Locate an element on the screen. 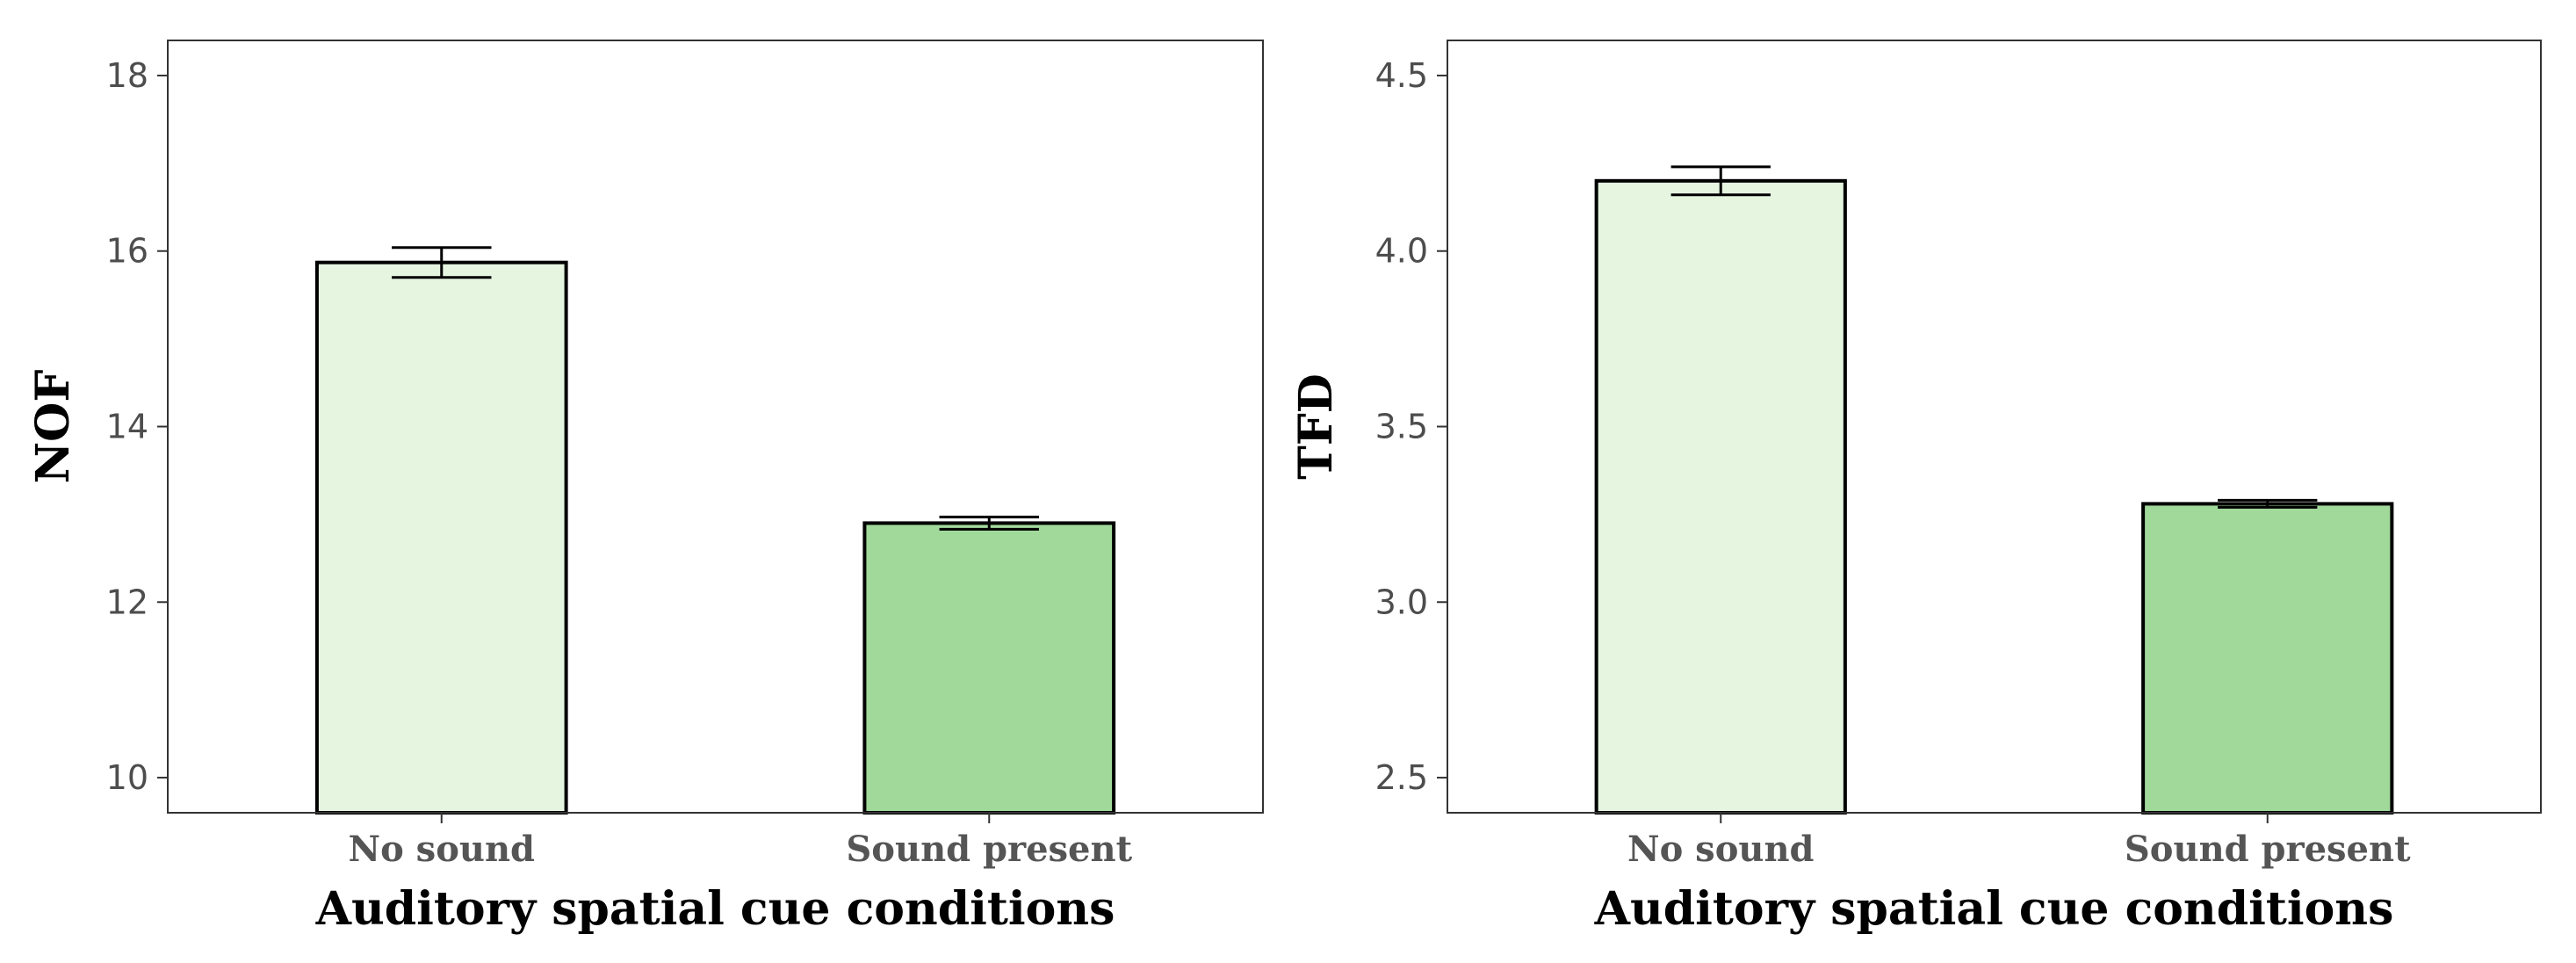 The height and width of the screenshot is (963, 2576). chart-1-y-tick-label: 18 is located at coordinates (127, 75).